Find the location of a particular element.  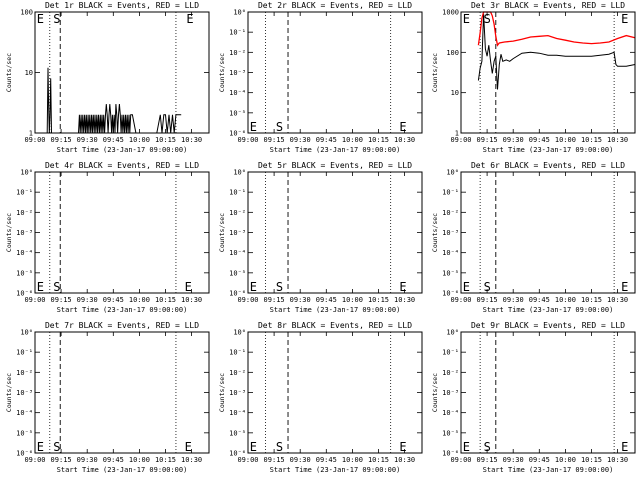

panel-title: Det 5r BLACK = Events, RED = LLD is located at coordinates (335, 165).